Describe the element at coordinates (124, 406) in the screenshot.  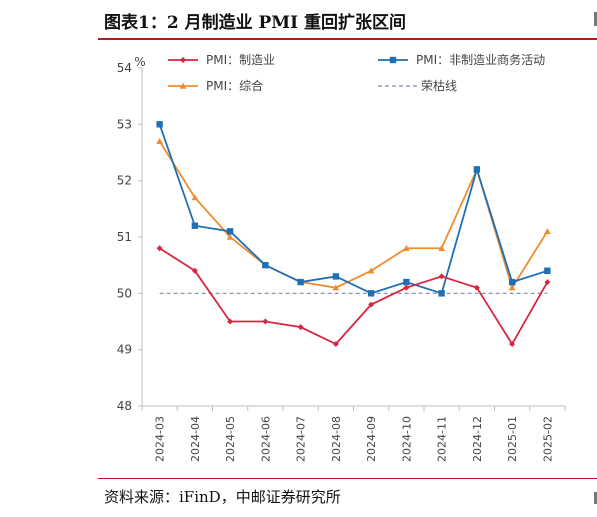
I see `y-tick-label: 48` at that location.